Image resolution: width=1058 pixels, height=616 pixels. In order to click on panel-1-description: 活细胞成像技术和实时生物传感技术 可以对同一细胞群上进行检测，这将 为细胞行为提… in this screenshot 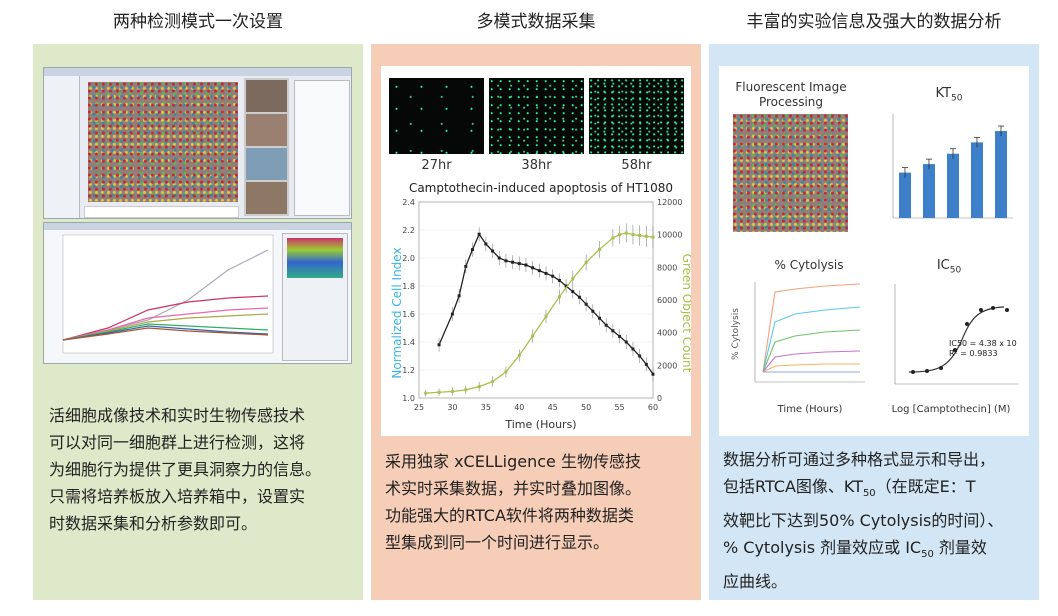, I will do `click(185, 469)`.